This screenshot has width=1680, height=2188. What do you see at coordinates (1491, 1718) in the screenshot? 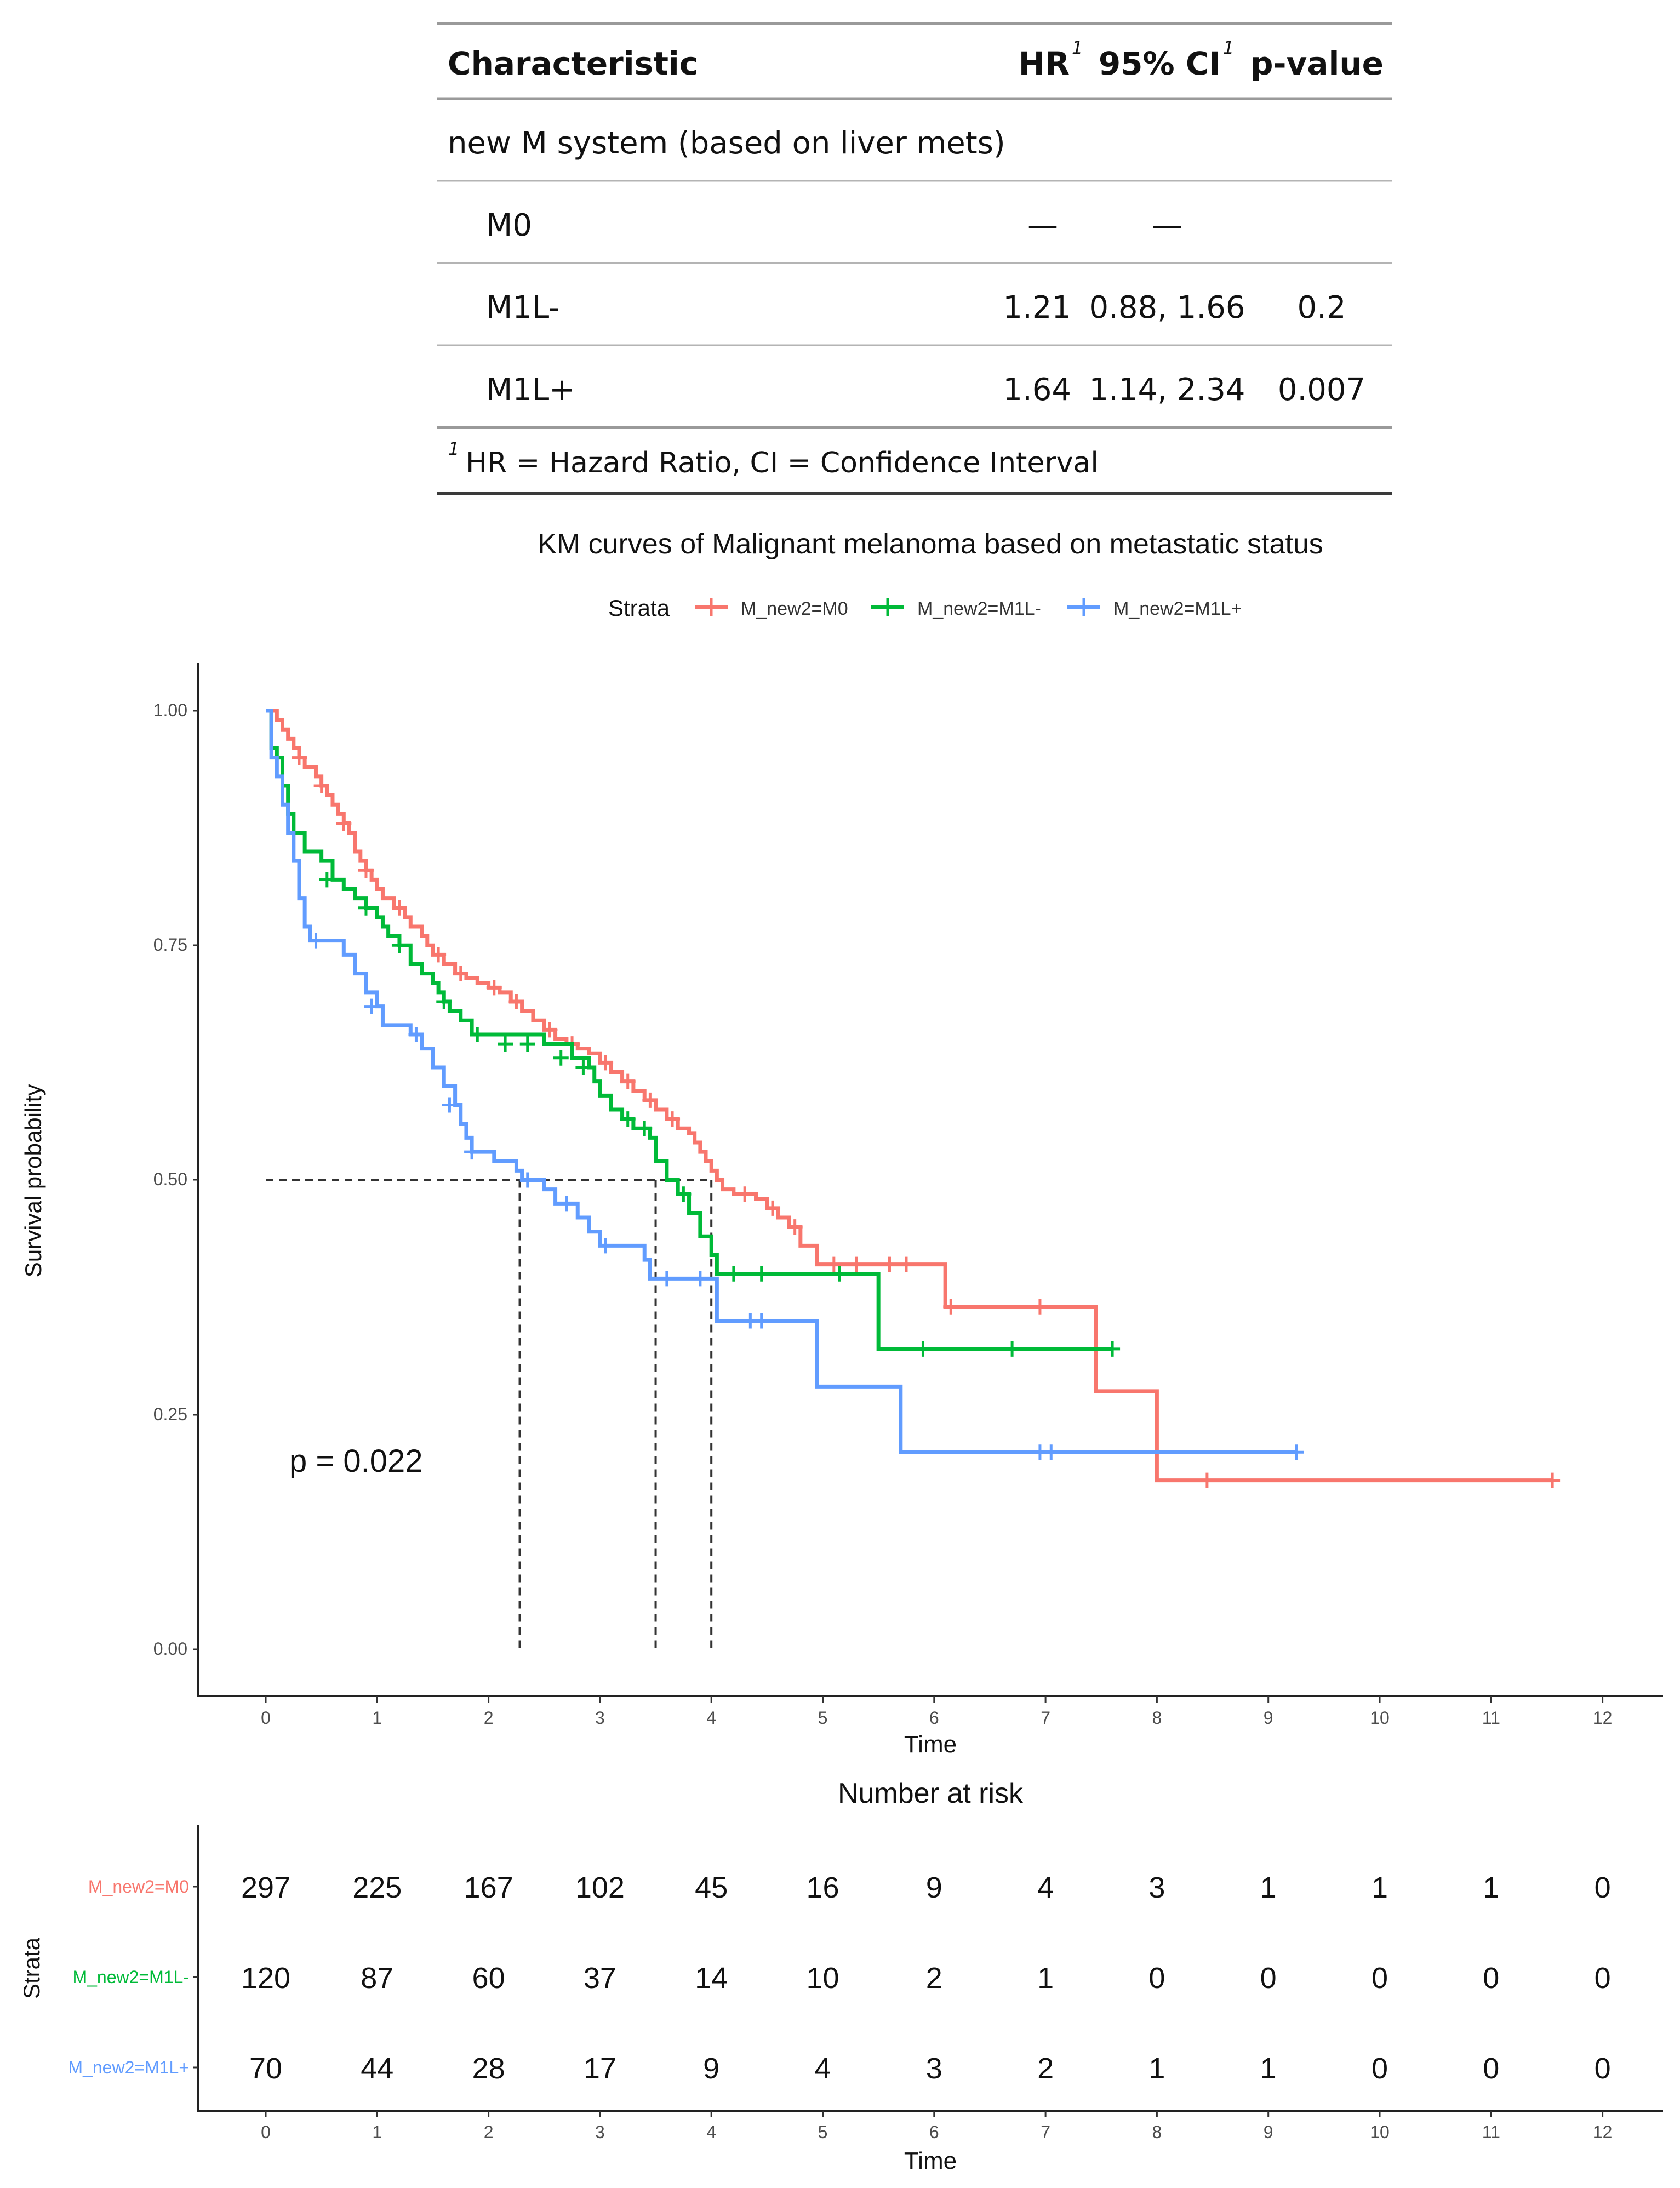
I see `x-tick-label: 11` at bounding box center [1491, 1718].